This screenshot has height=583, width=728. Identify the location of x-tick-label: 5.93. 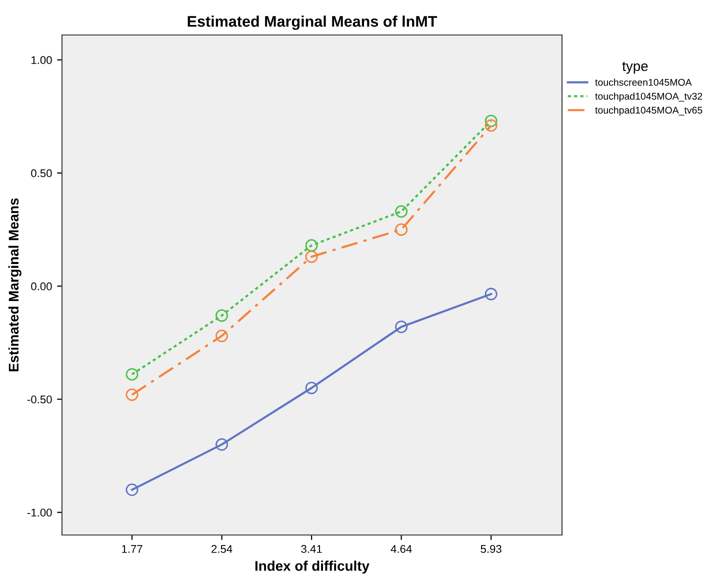
(491, 549).